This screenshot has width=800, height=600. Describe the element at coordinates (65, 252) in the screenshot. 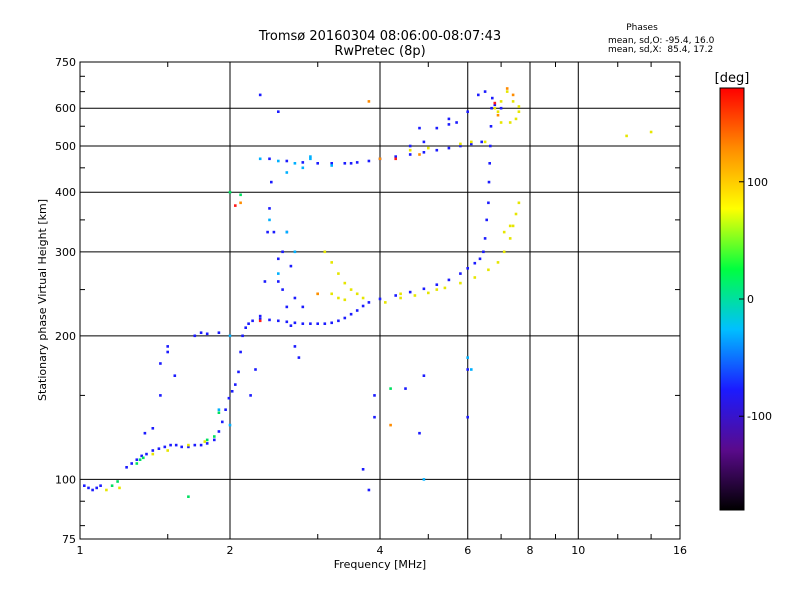

I see `y-tick-label: 300` at that location.